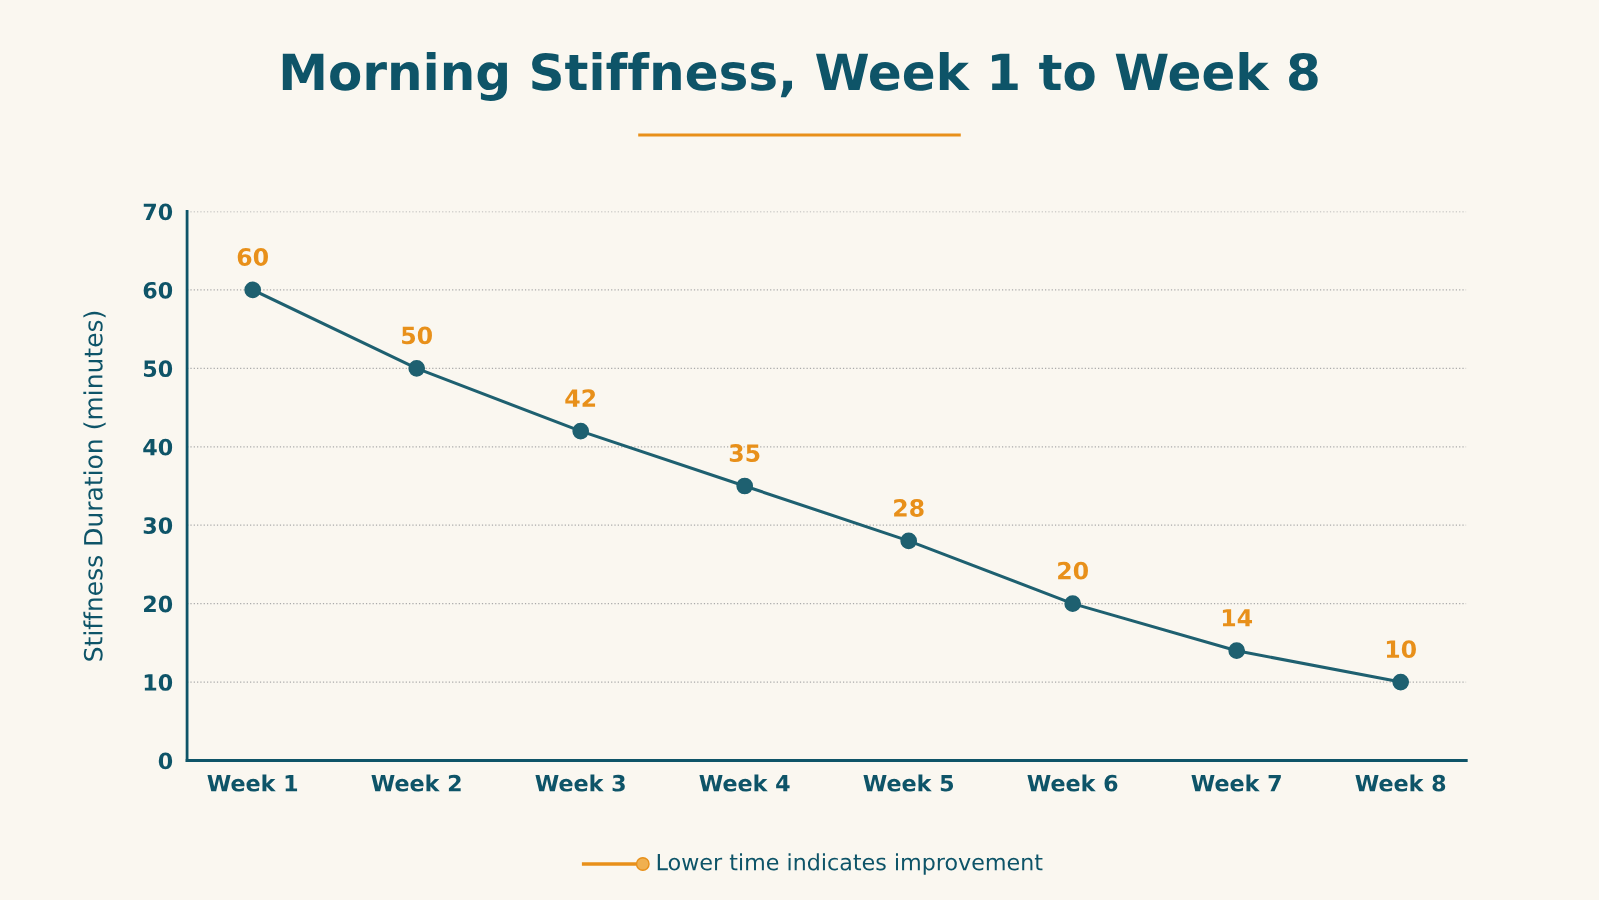  Describe the element at coordinates (908, 783) in the screenshot. I see `x-tick-label: Week 5` at that location.